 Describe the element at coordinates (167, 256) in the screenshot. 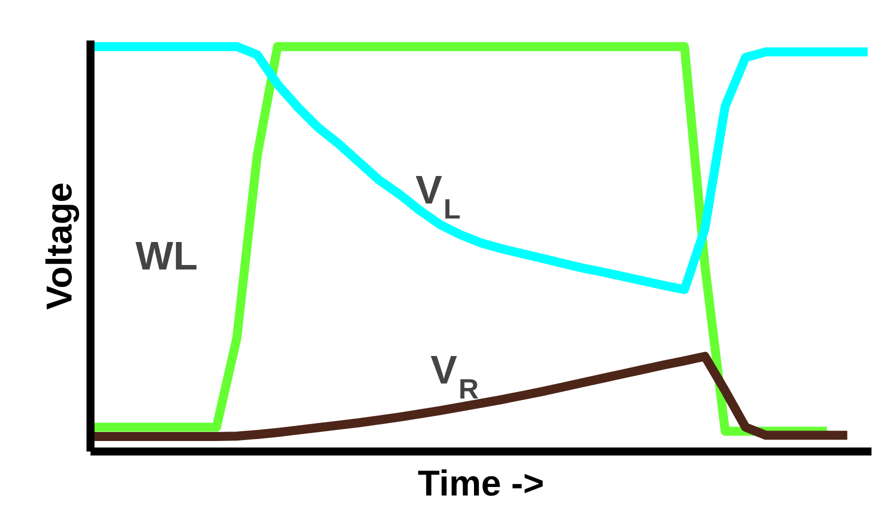

I see `series-label: WL` at that location.